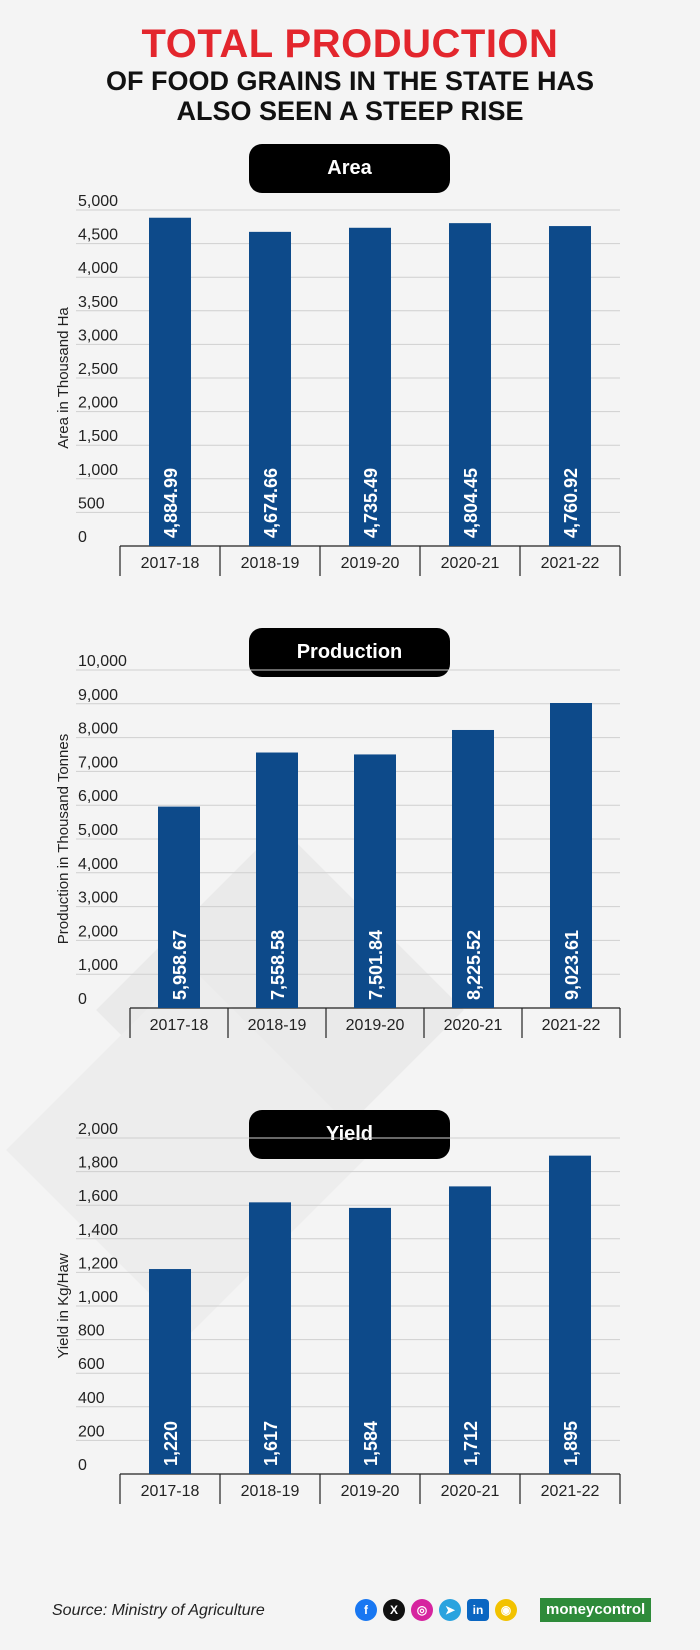 This screenshot has height=1650, width=700. I want to click on area-chart-title: Area, so click(349, 168).